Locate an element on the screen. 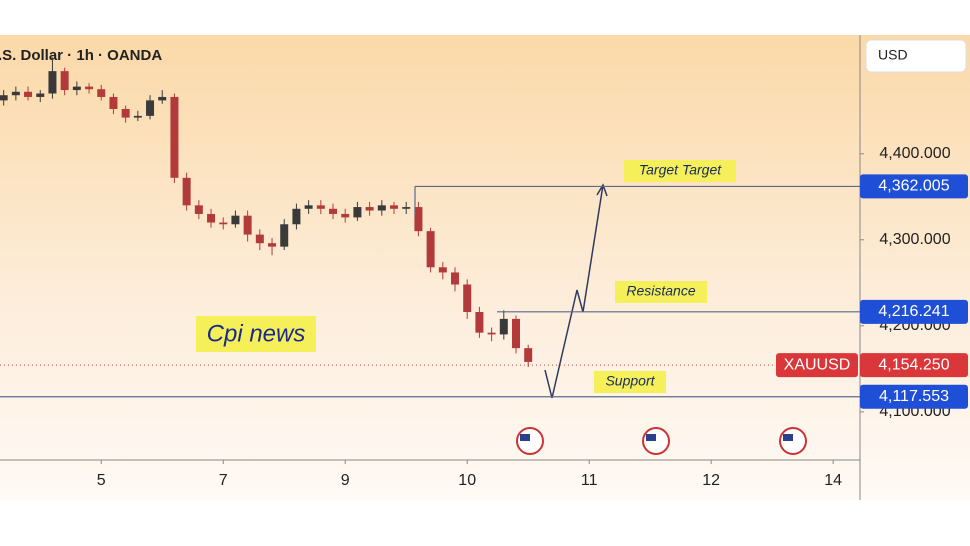 This screenshot has height=546, width=970. level-tag: Support is located at coordinates (630, 381).